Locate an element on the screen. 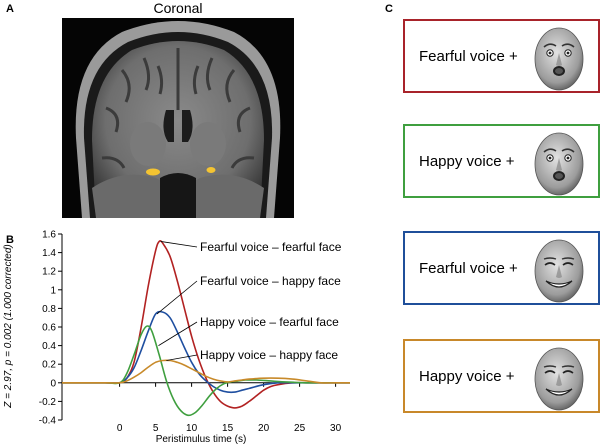 The height and width of the screenshot is (447, 605). annotation-label: Happy voice – fearful face is located at coordinates (269, 322).